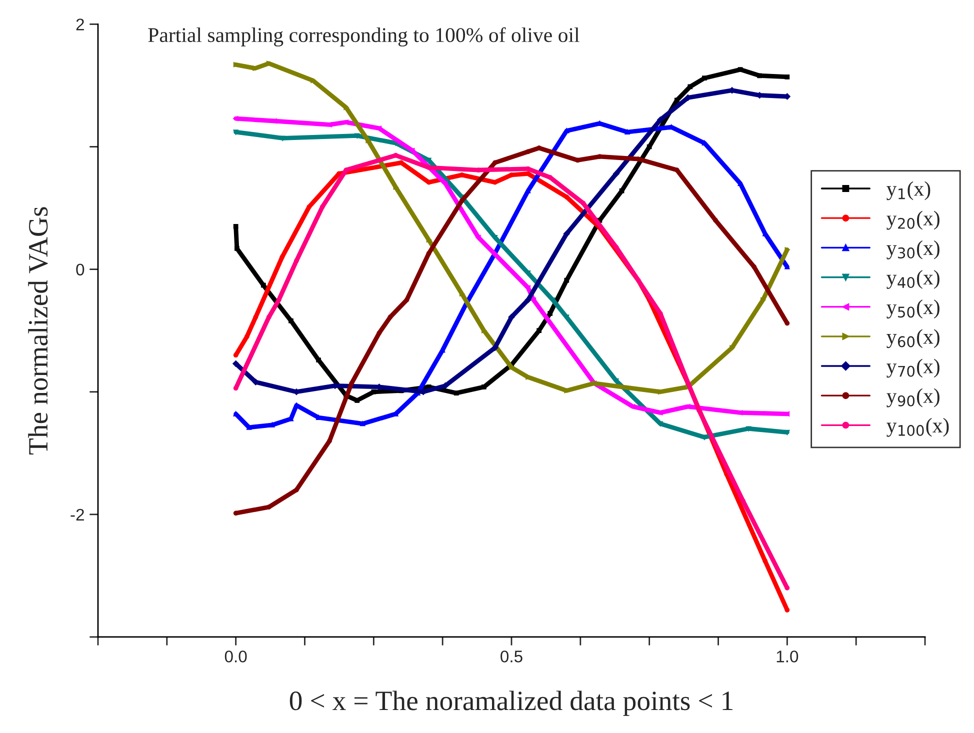 This screenshot has height=733, width=974. I want to click on legend-label: y$_{100}$(x), so click(917, 427).